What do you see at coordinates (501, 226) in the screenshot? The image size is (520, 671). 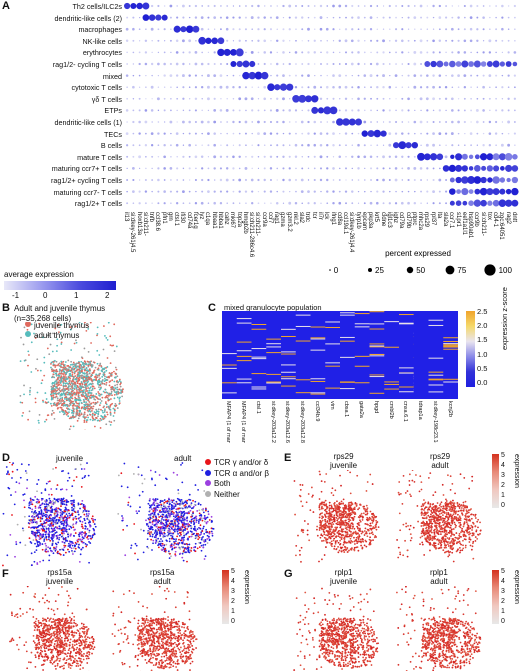 I see `gene-label: zgc:64051` at bounding box center [501, 226].